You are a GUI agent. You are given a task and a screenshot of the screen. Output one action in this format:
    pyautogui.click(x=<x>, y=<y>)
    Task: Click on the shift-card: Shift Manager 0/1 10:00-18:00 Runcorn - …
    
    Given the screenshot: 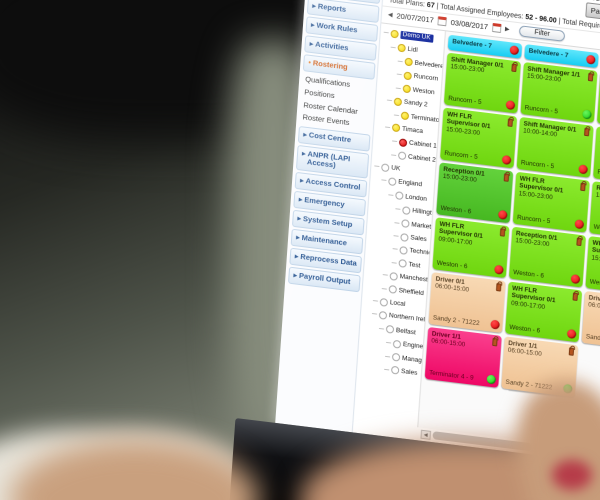 What is the action you would take?
    pyautogui.click(x=596, y=157)
    